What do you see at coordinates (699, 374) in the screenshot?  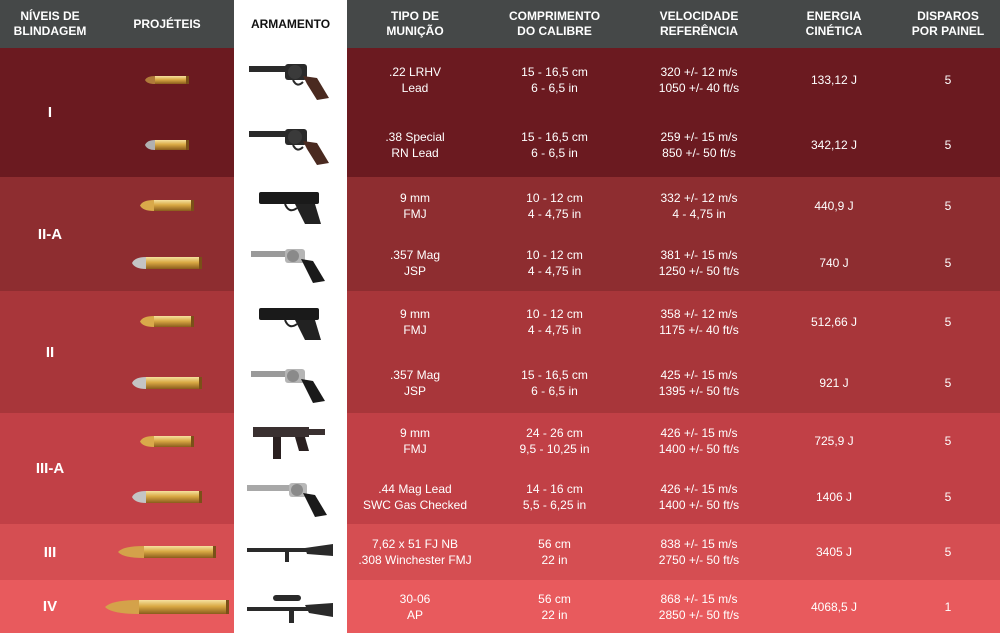 I see `velocity-cell-vel1: 425 +/- 15 m/s` at bounding box center [699, 374].